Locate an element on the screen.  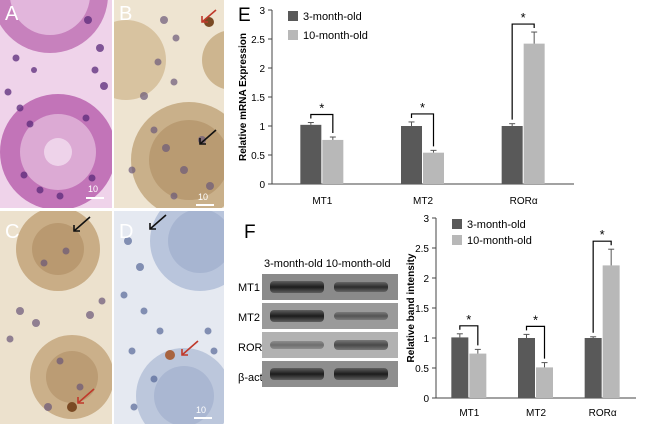
panel-b-letter: B is located at coordinates (126, 14).